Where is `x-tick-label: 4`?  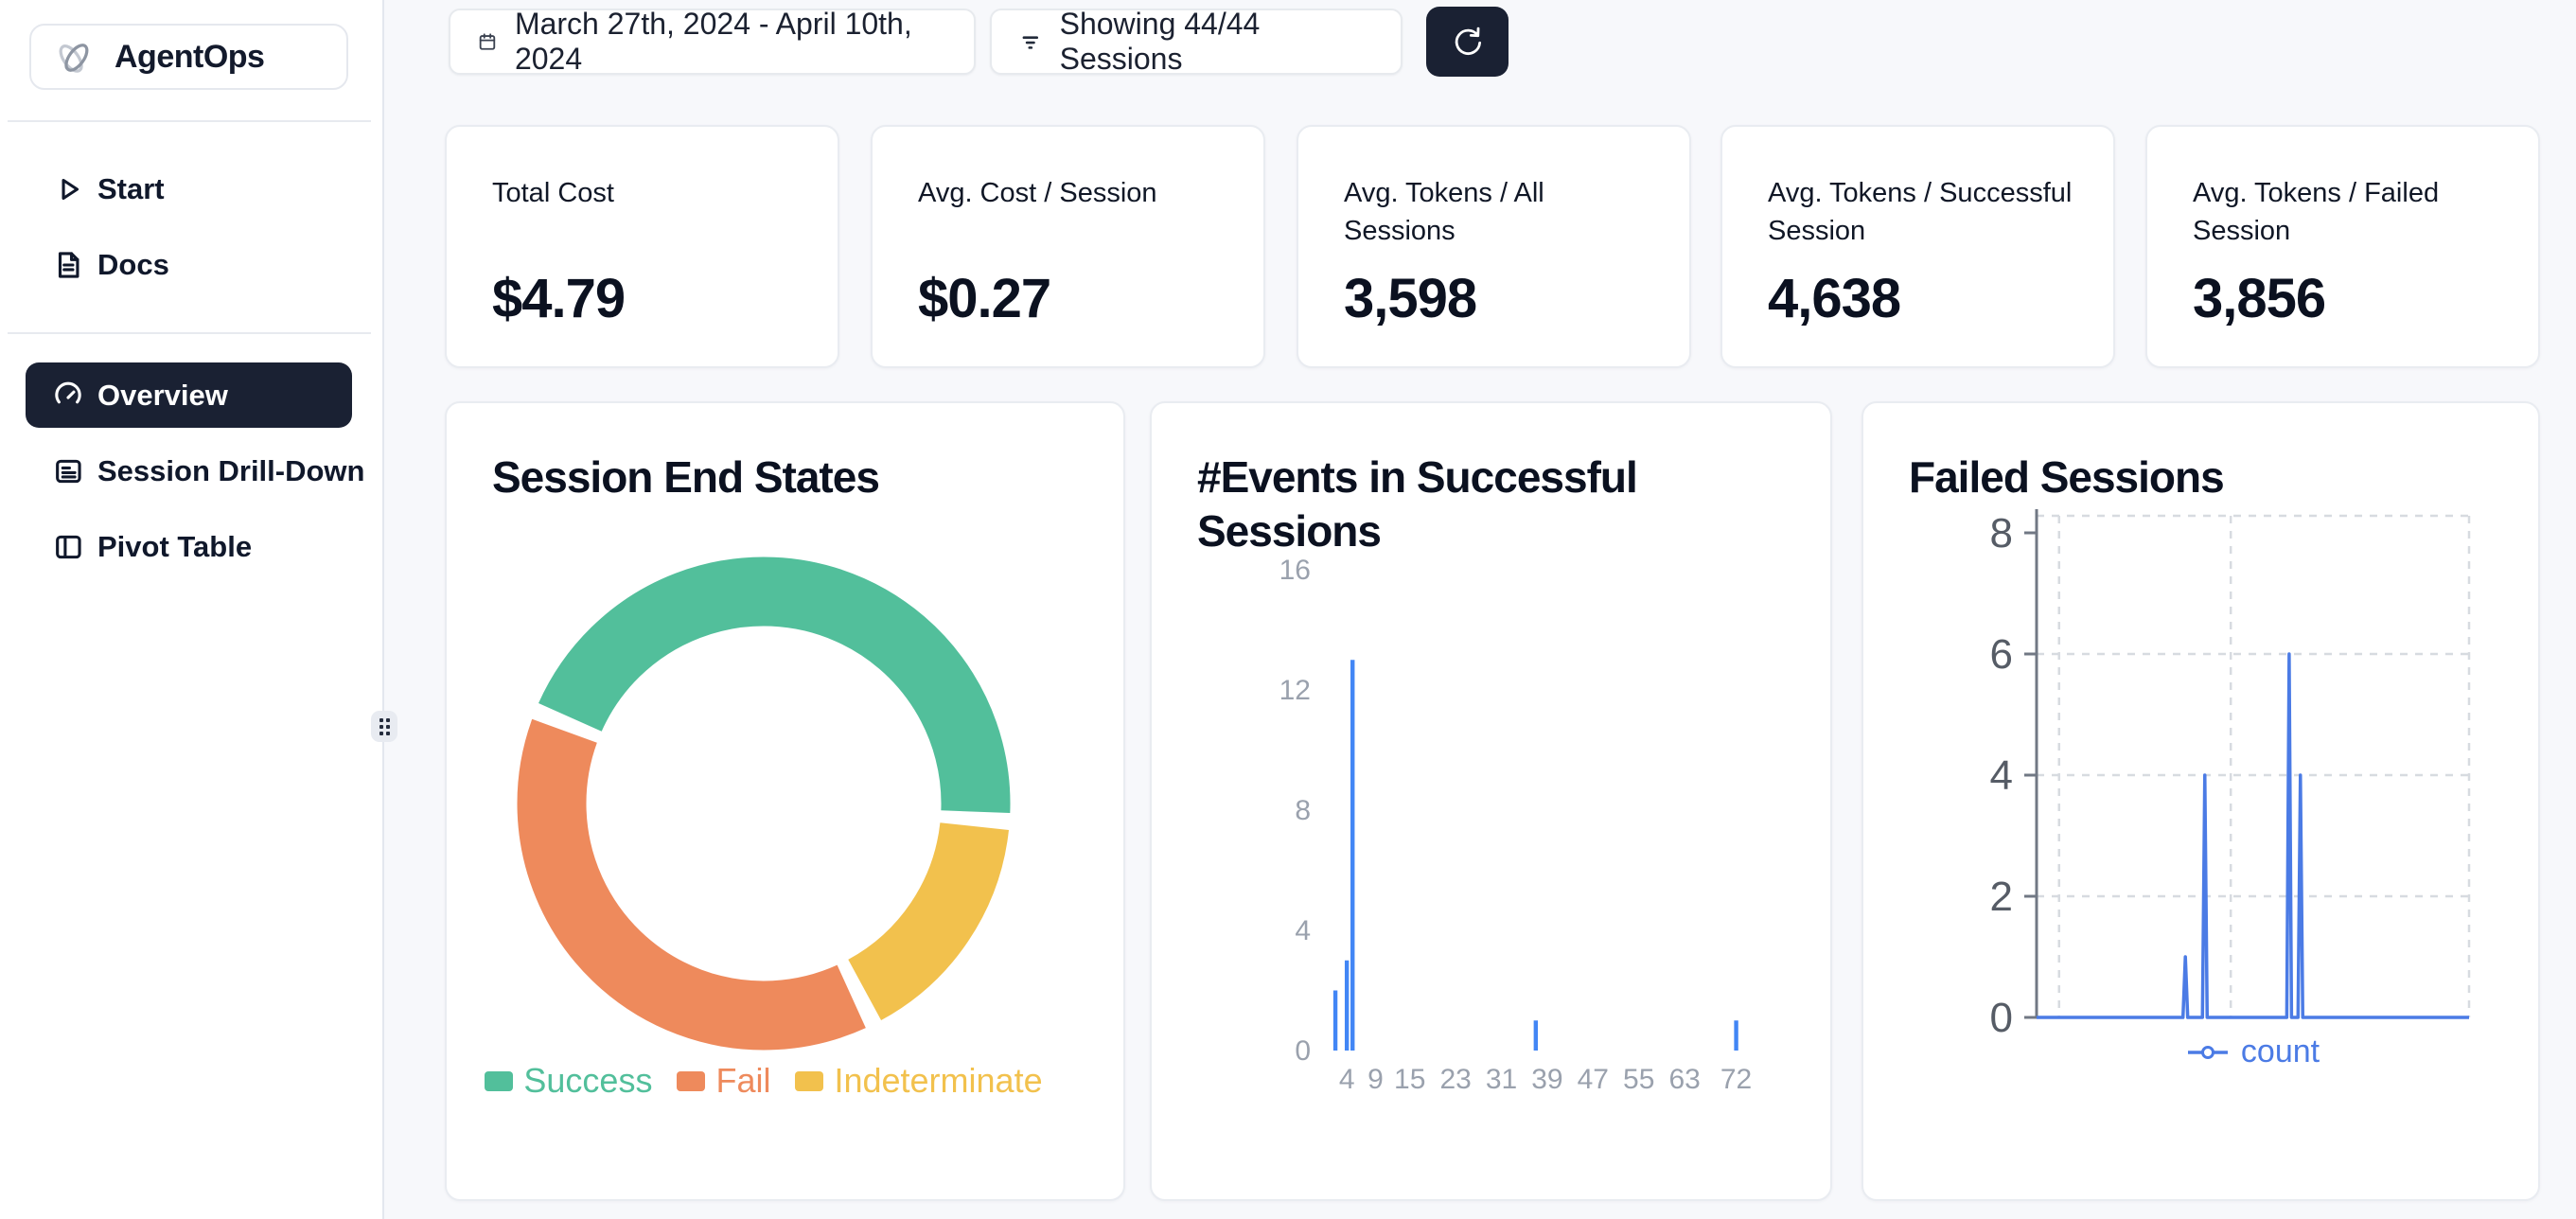
x-tick-label: 4 is located at coordinates (1347, 1079).